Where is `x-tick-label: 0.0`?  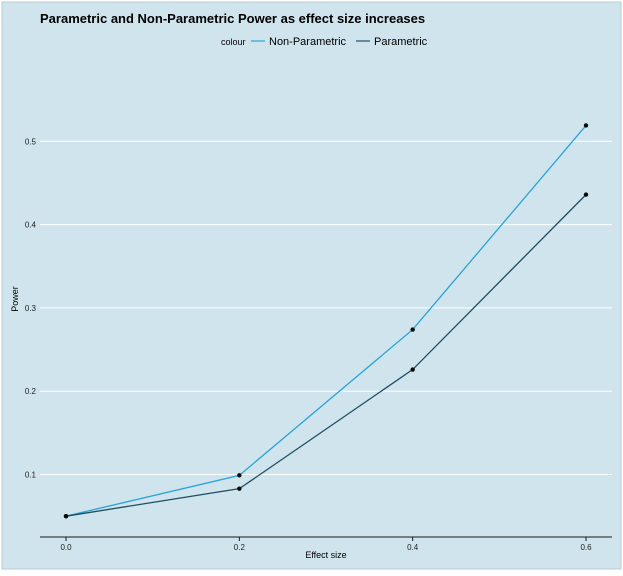
x-tick-label: 0.0 is located at coordinates (66, 547).